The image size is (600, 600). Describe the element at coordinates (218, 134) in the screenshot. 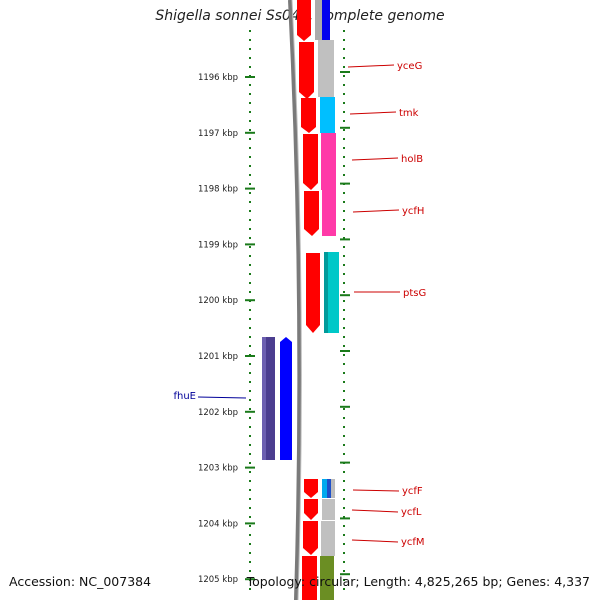

I see `kbp-label: 1197 kbp` at that location.